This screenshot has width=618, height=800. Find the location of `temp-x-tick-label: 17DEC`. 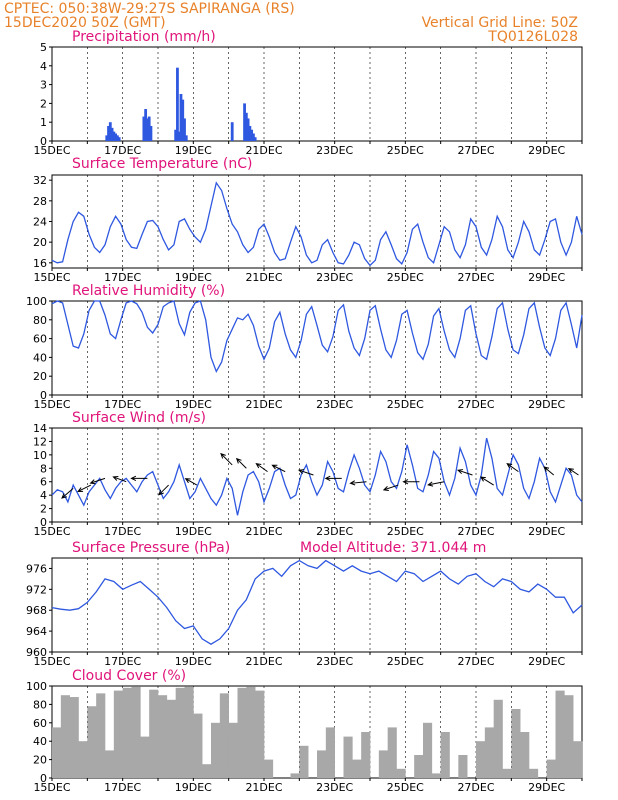

temp-x-tick-label: 17DEC is located at coordinates (122, 277).